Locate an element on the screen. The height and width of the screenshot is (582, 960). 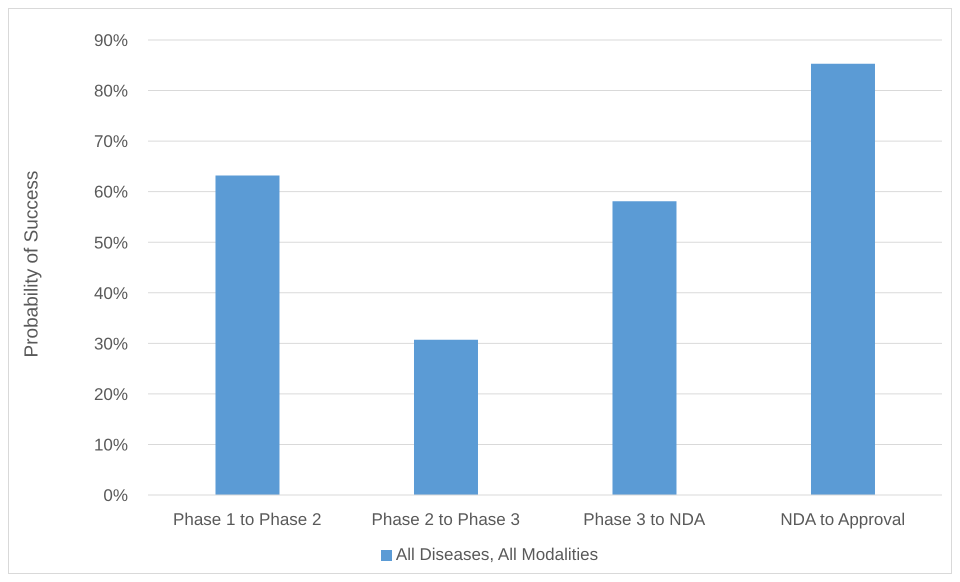
y-tick-label: 80% is located at coordinates (111, 91).